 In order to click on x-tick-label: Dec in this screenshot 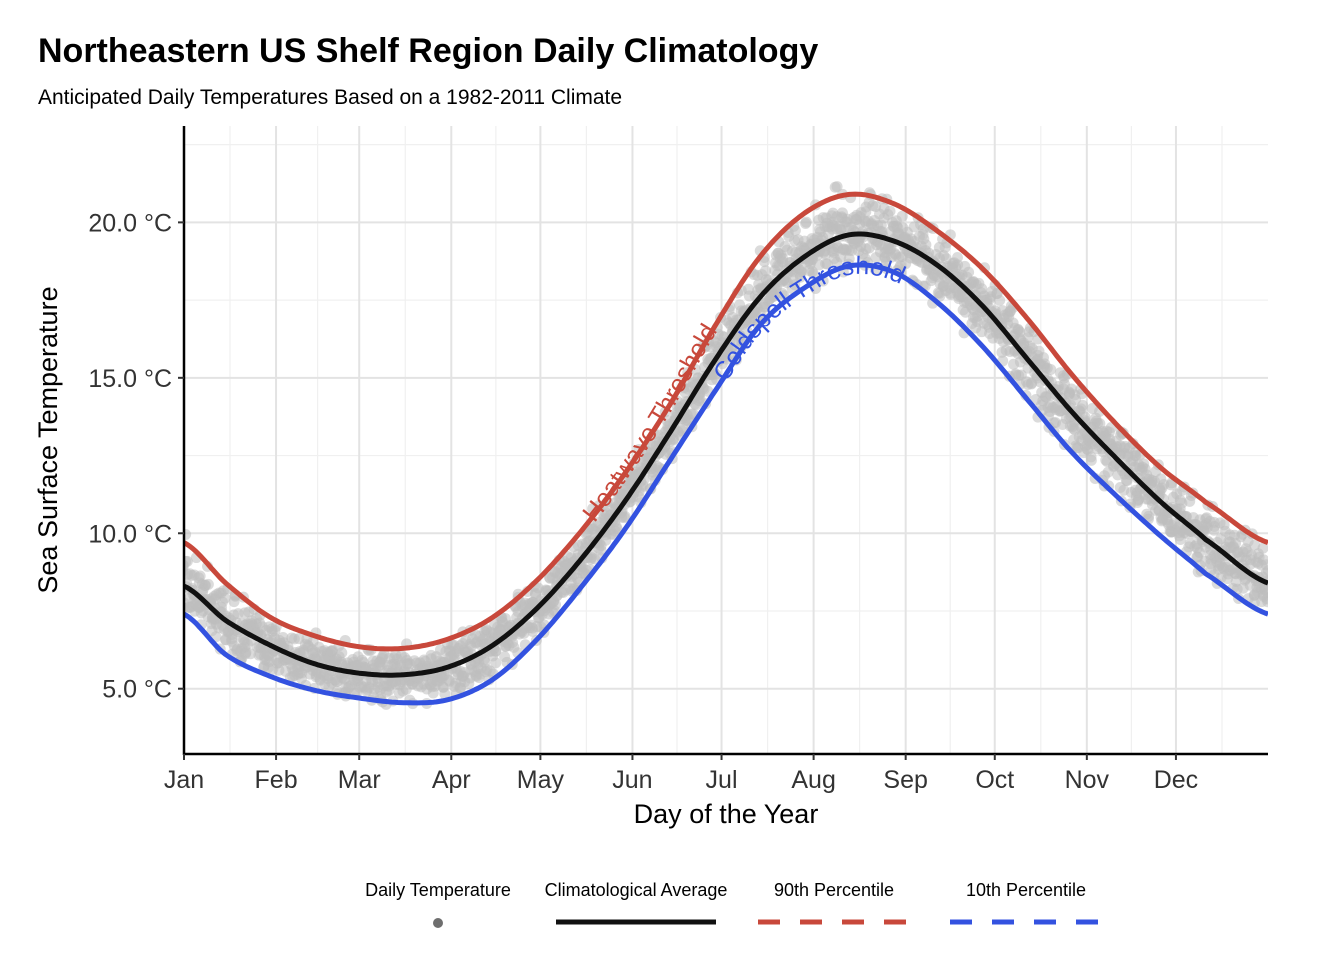, I will do `click(1176, 780)`.